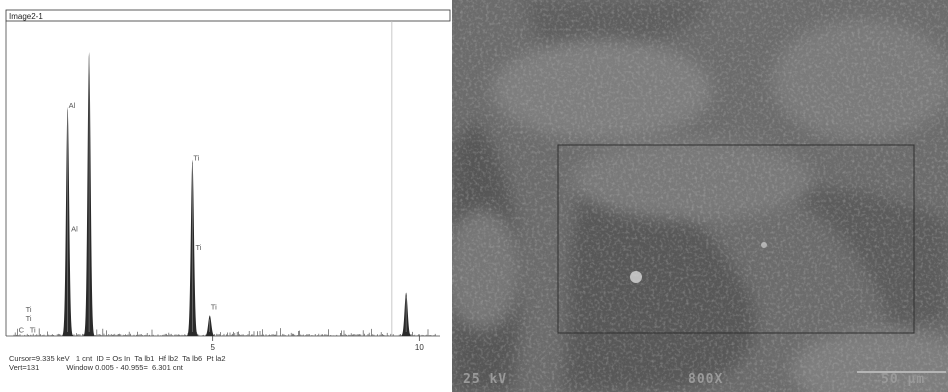  What do you see at coordinates (228, 15) in the screenshot?
I see `title-bar` at bounding box center [228, 15].